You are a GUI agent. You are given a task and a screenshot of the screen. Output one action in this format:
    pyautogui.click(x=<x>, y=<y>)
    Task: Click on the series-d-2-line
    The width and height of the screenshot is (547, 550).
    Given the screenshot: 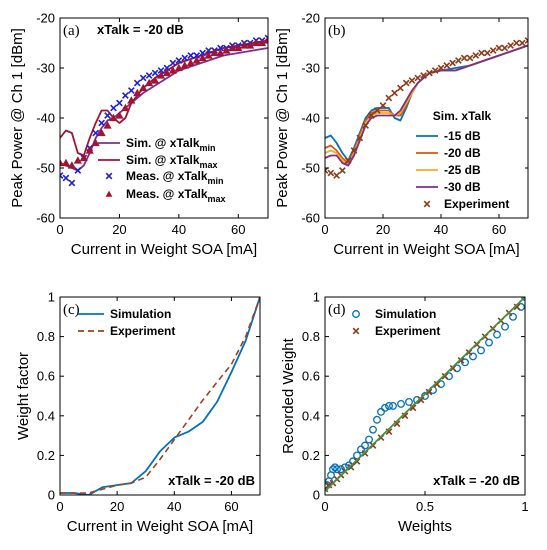 What is the action you would take?
    pyautogui.click(x=425, y=394)
    